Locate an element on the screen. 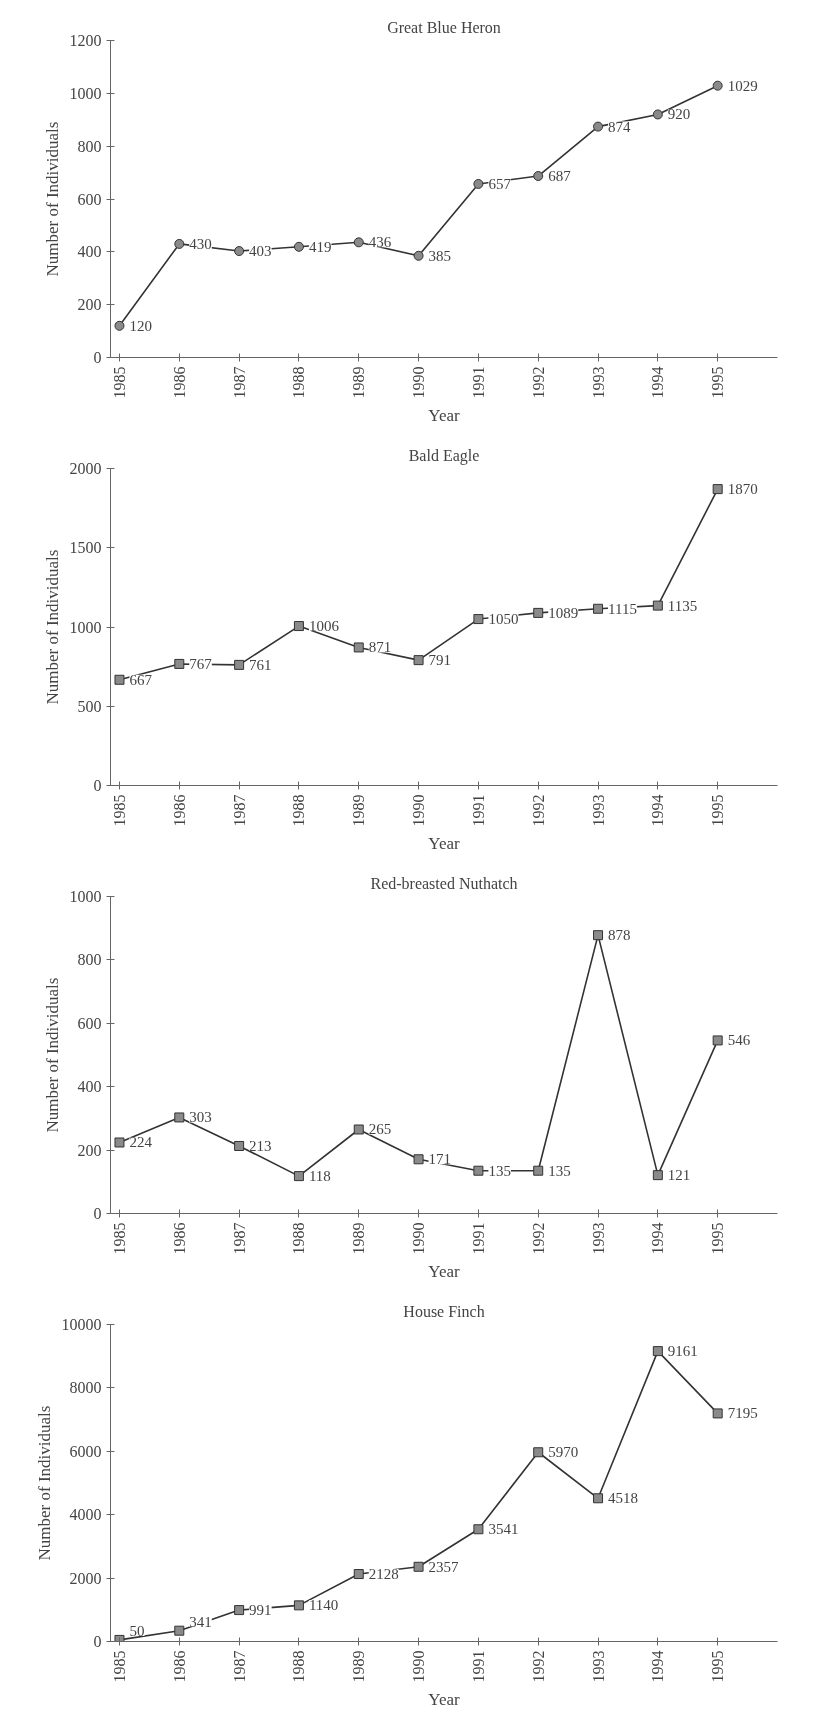  x-tick-label: 1991 is located at coordinates (478, 810).